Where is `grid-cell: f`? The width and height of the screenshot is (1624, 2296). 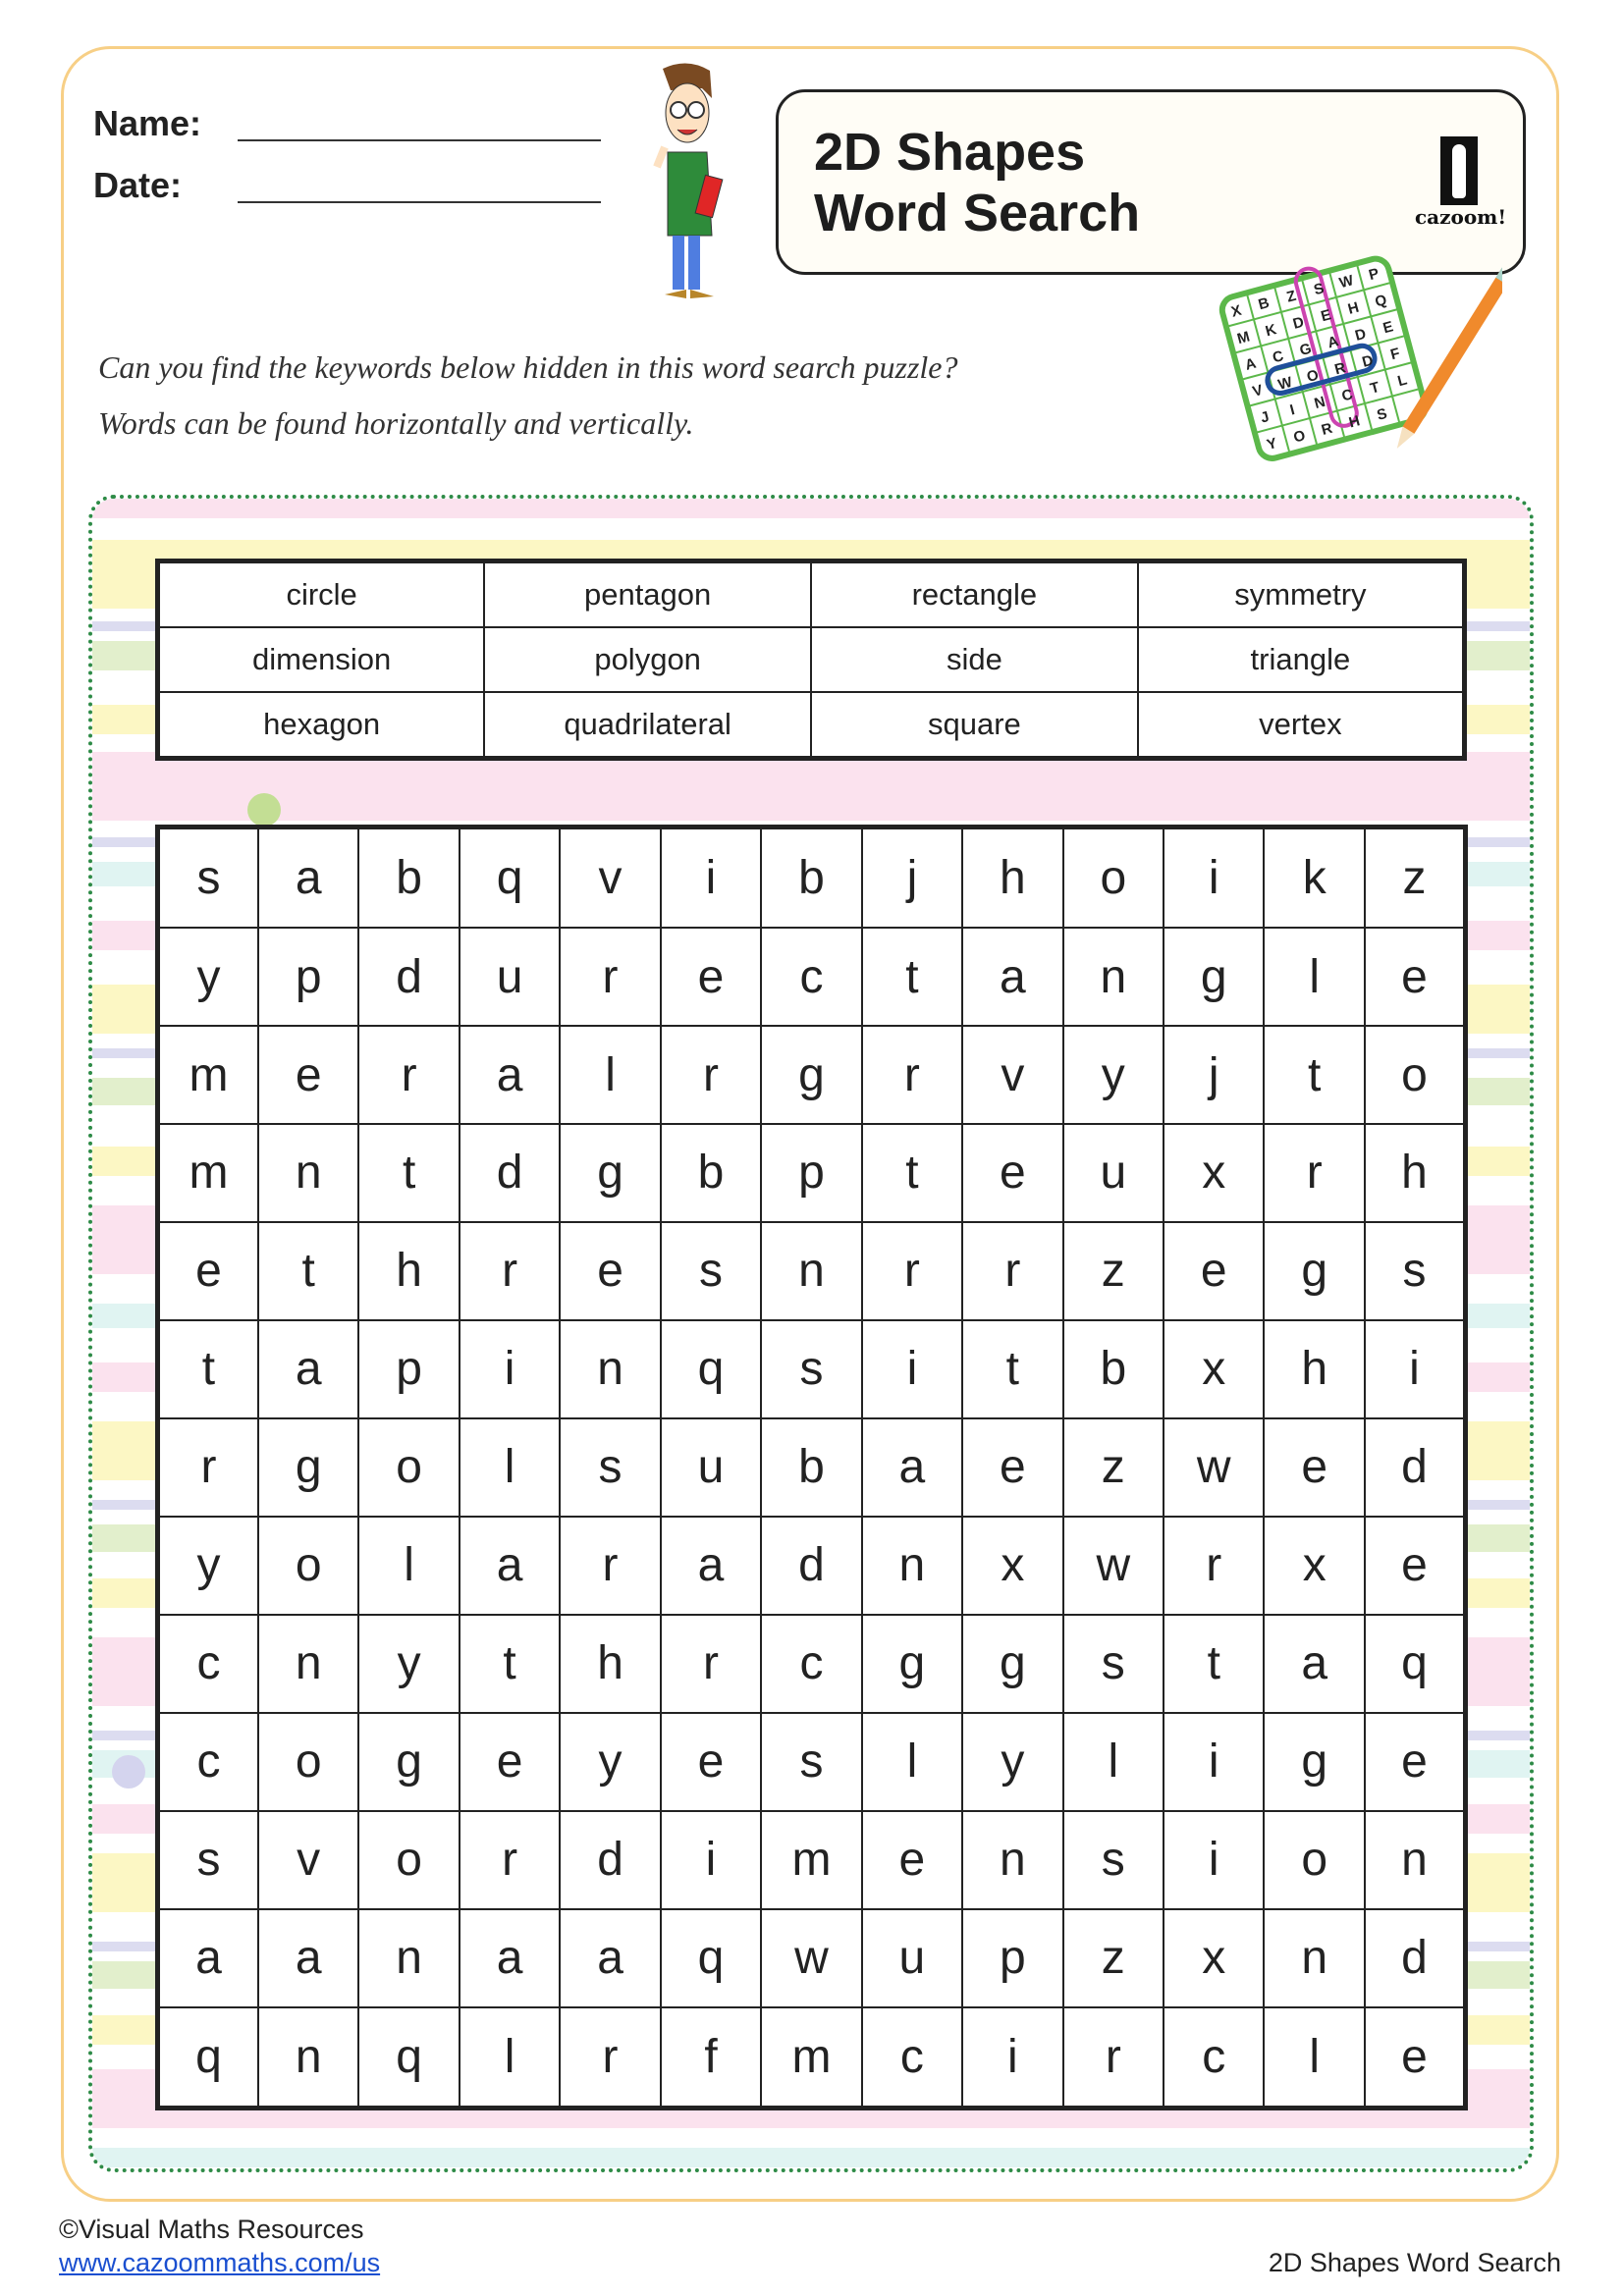
grid-cell: f is located at coordinates (711, 2057).